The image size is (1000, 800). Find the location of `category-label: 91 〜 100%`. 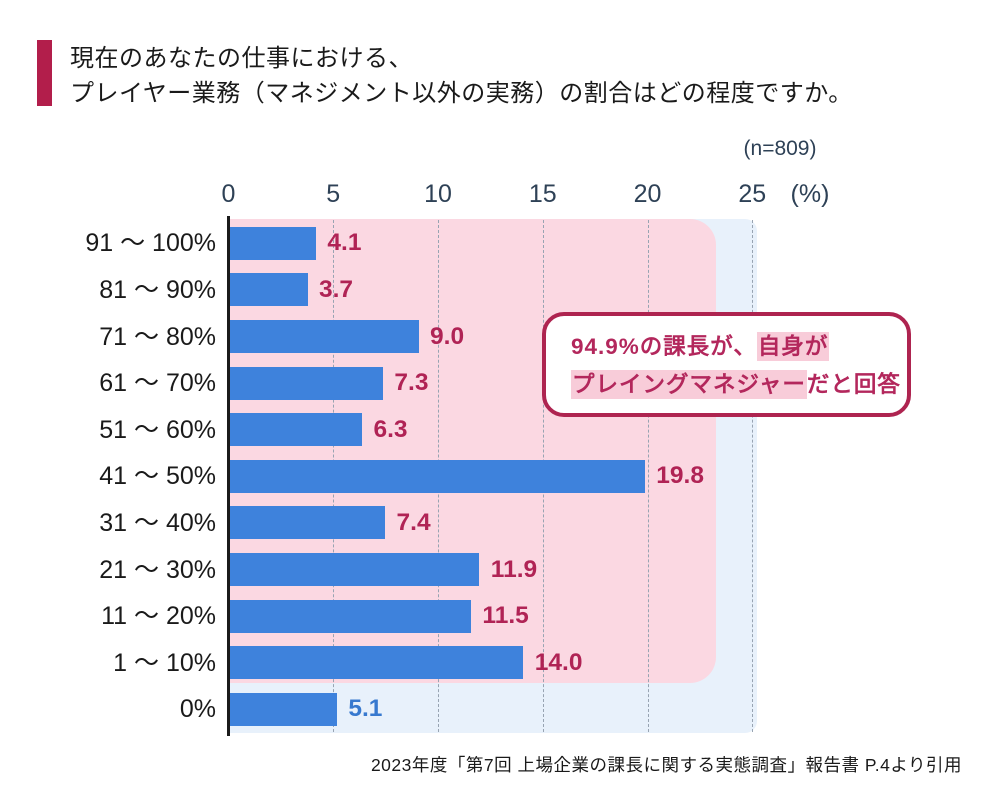

category-label: 91 〜 100% is located at coordinates (150, 243).